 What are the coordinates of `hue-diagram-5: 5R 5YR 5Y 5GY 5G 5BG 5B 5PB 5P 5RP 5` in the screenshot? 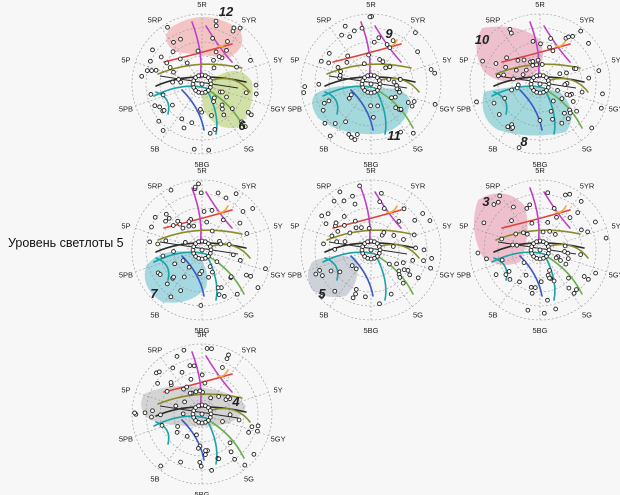 It's located at (371, 250).